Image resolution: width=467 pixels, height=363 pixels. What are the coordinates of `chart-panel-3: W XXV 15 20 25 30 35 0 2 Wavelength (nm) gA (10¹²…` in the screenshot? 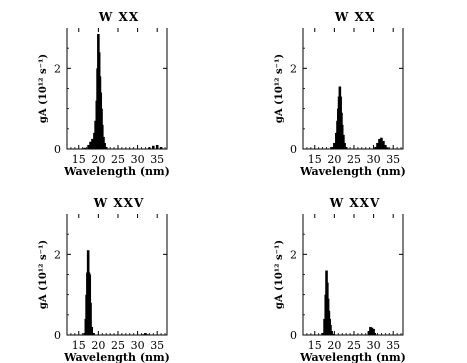 It's located at (104, 279).